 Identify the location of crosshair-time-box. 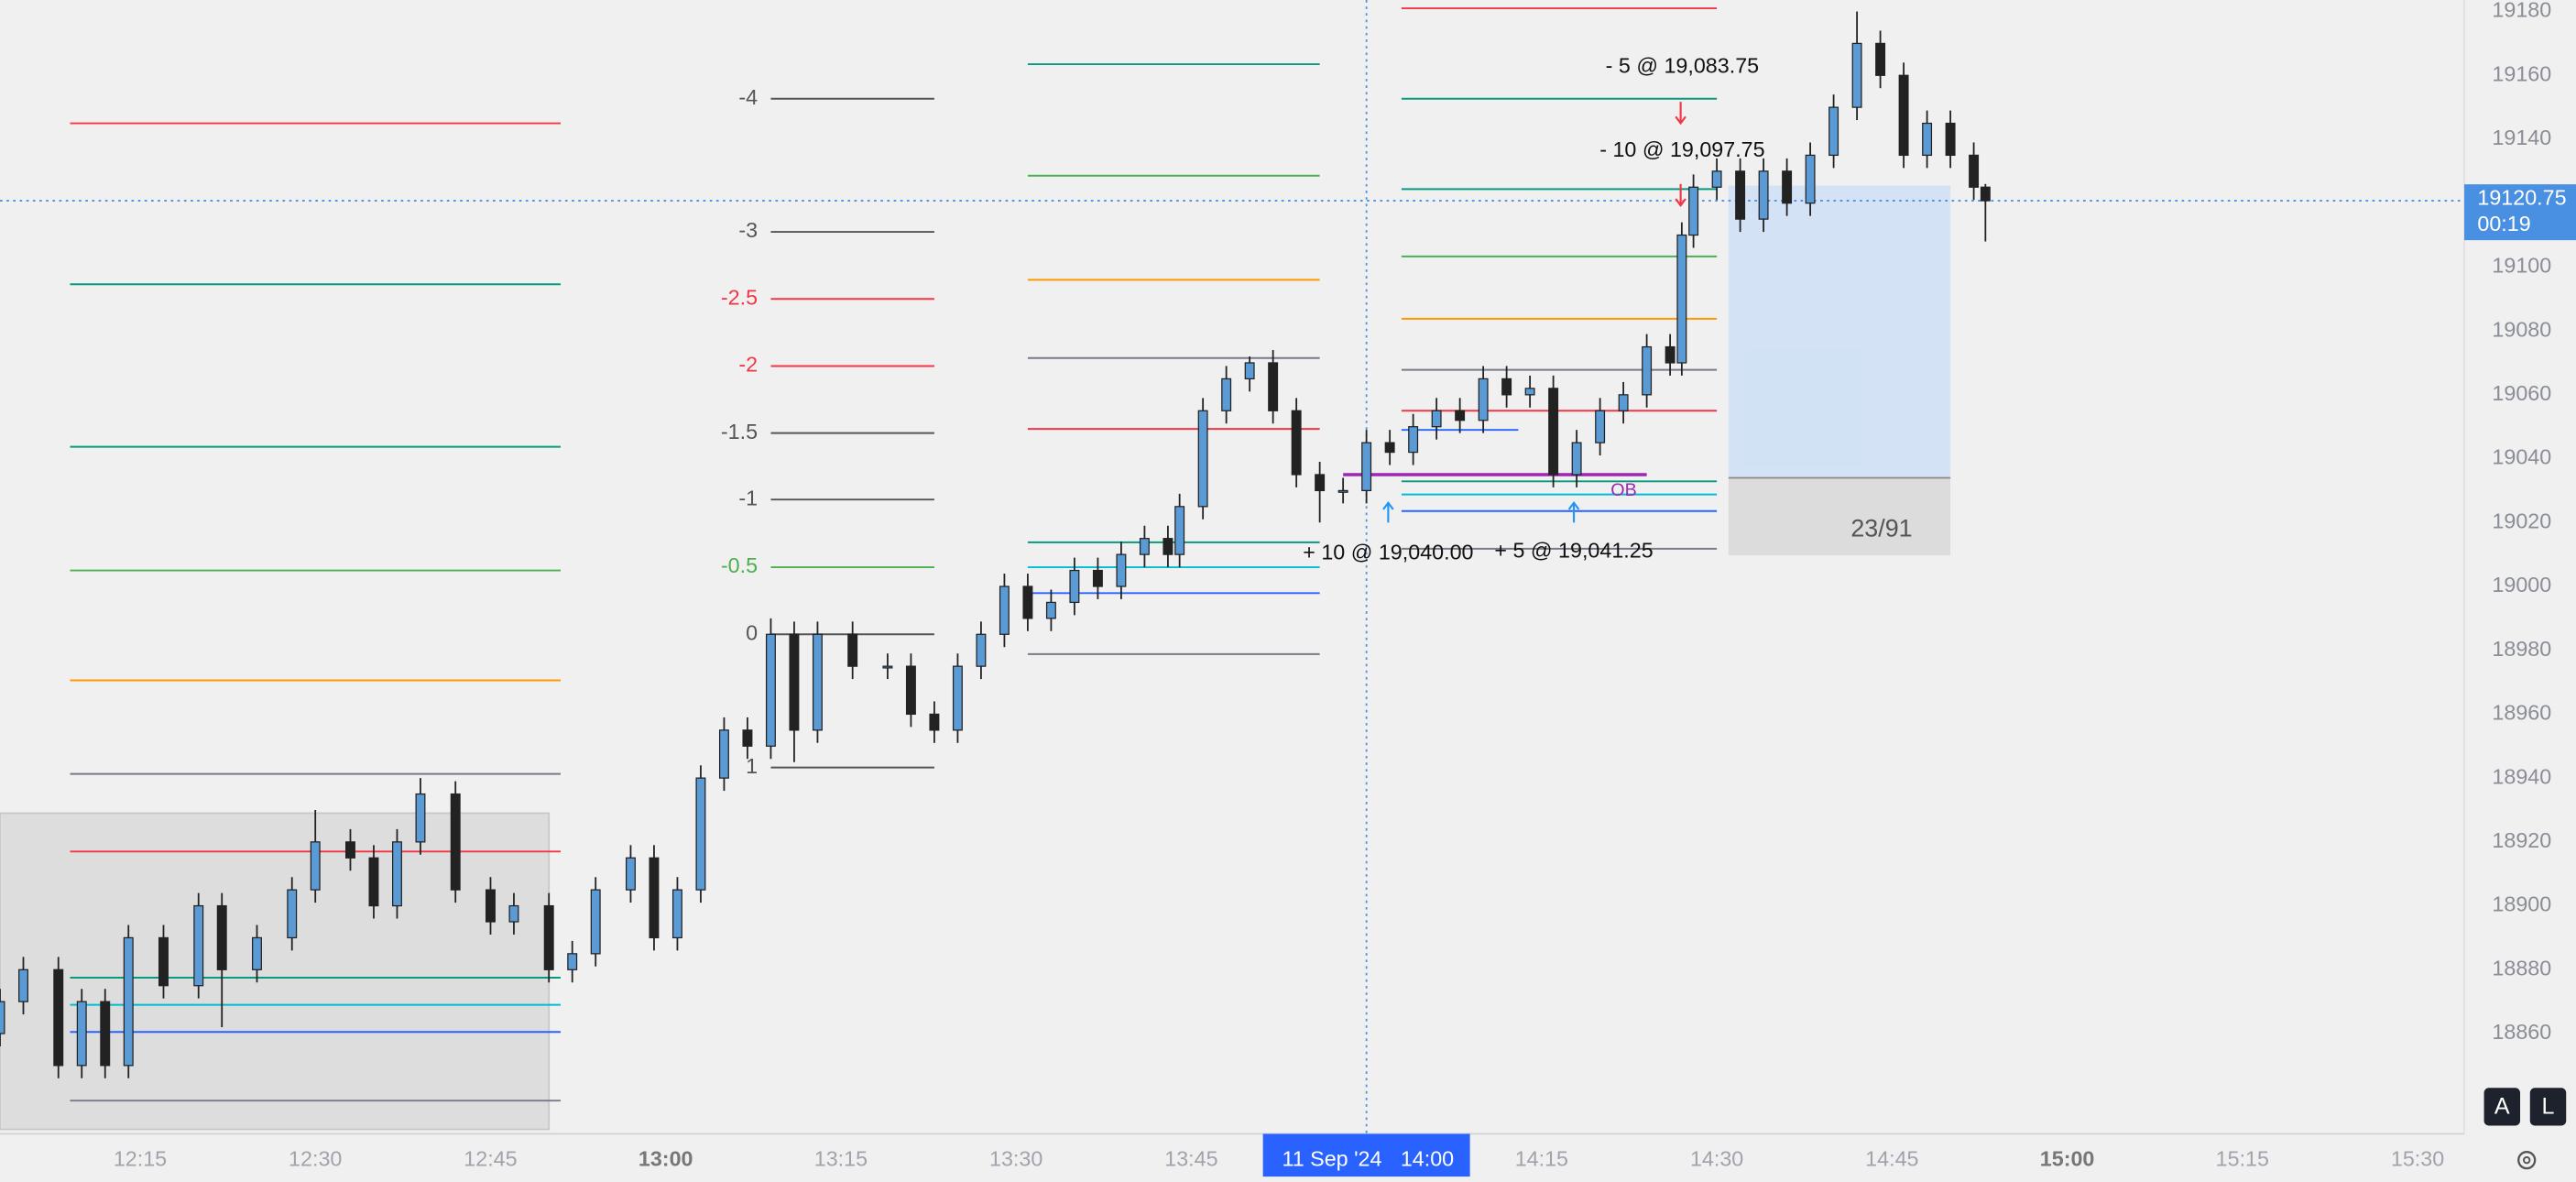
(1366, 1155).